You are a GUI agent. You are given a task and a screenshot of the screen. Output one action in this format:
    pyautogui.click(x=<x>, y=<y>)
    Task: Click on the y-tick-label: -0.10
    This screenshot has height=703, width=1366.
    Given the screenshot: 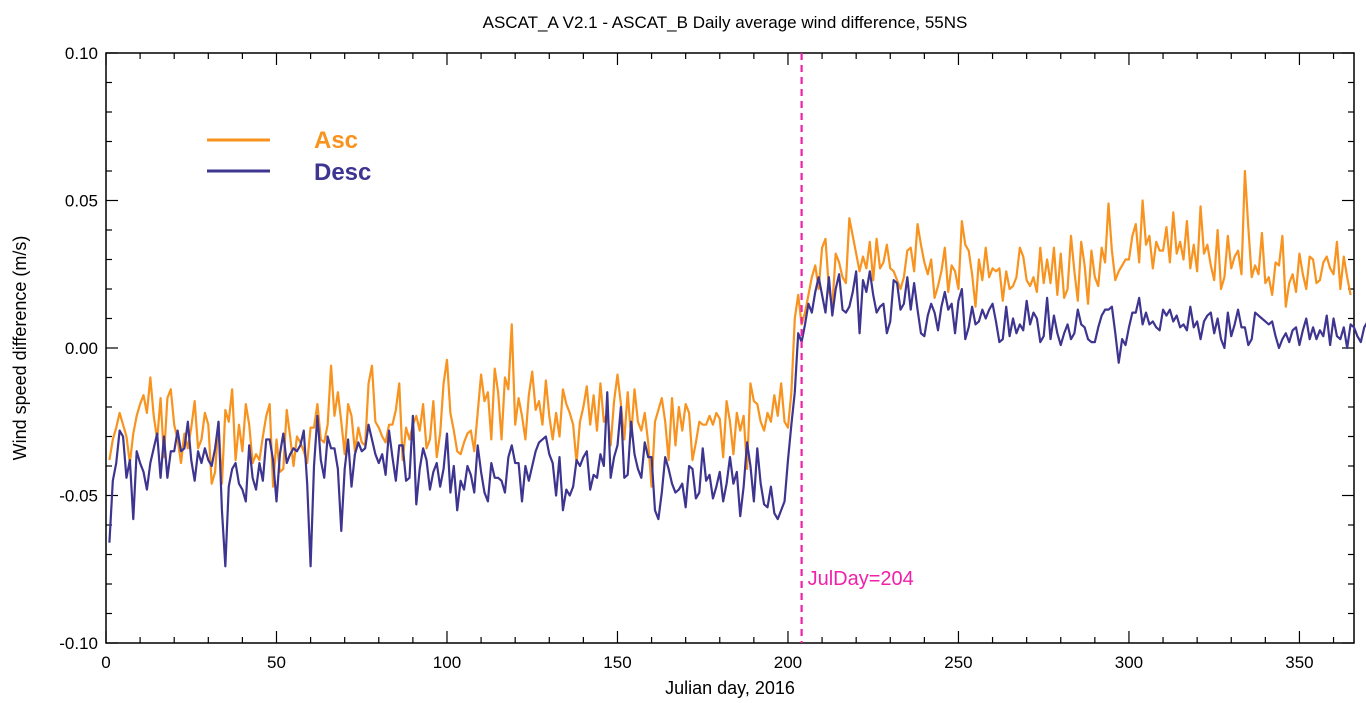 What is the action you would take?
    pyautogui.click(x=78, y=643)
    